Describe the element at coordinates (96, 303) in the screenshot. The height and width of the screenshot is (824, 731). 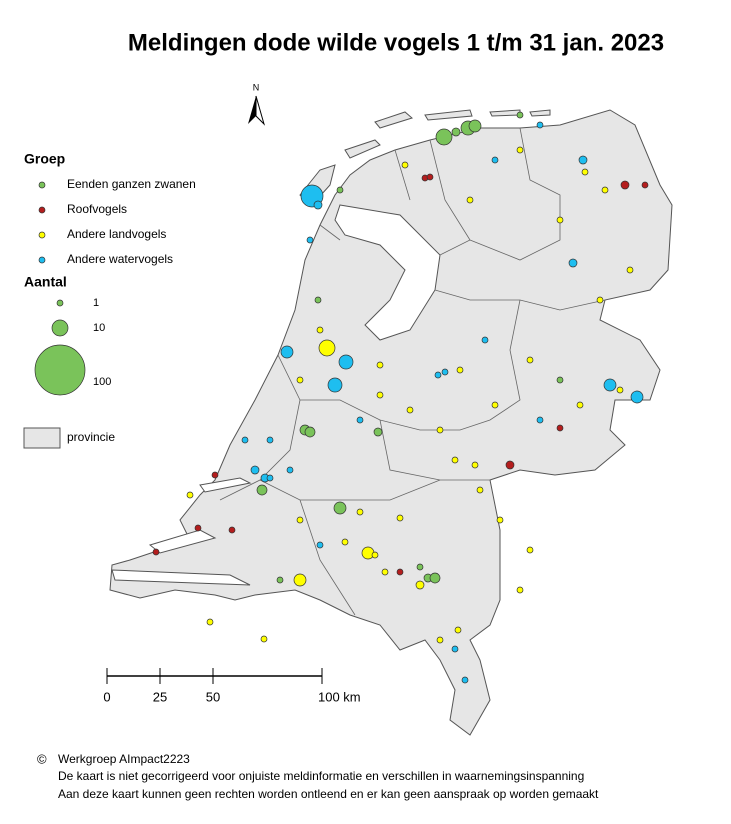
I see `size-label: 1` at that location.